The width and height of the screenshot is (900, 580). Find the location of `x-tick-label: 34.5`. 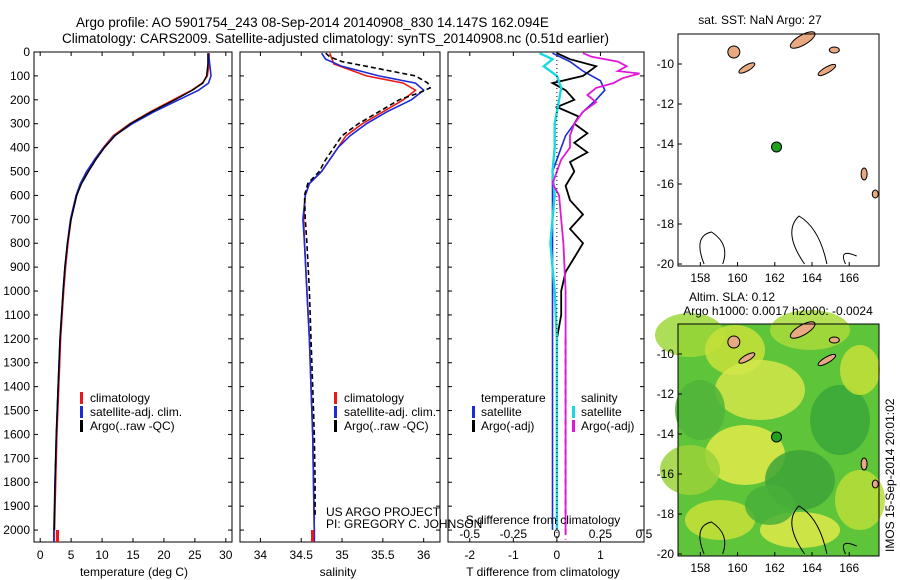

x-tick-label: 34.5 is located at coordinates (302, 555).